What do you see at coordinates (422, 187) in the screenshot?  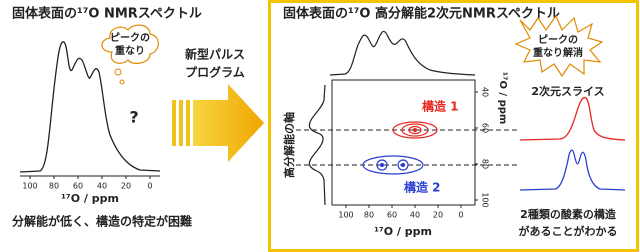 I see `structure-2-label: 構造 2` at bounding box center [422, 187].